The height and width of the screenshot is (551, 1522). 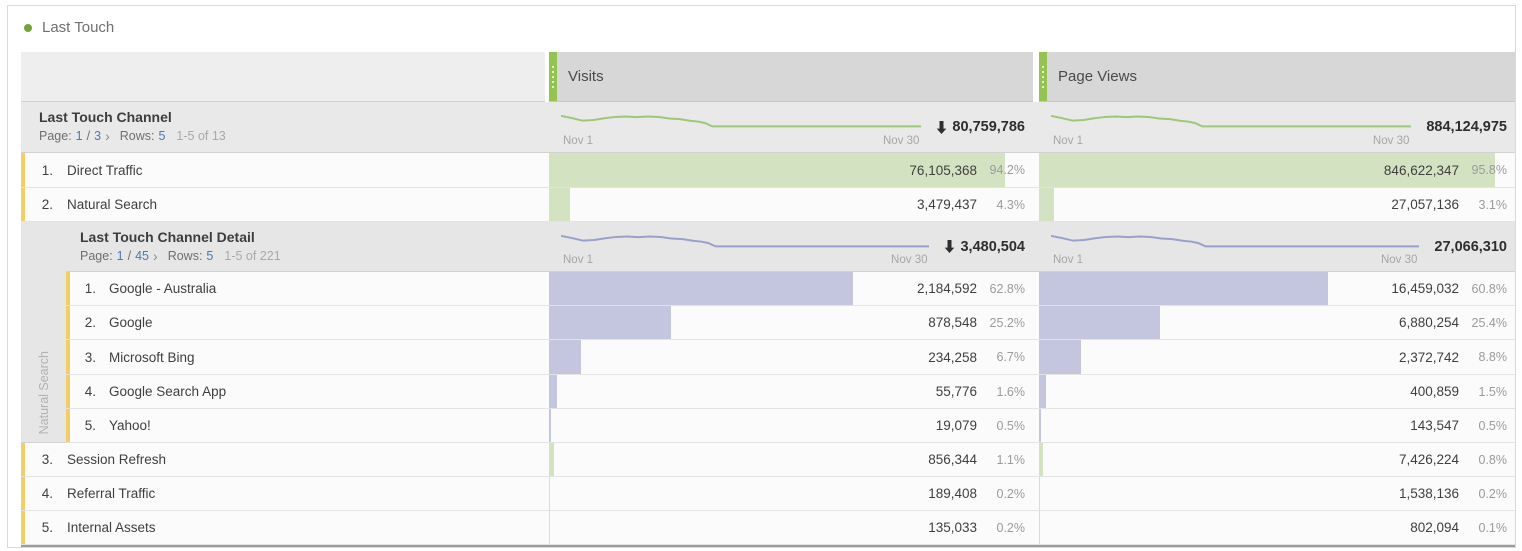 I want to click on visits-cell: 234,258 6.7%, so click(x=791, y=357).